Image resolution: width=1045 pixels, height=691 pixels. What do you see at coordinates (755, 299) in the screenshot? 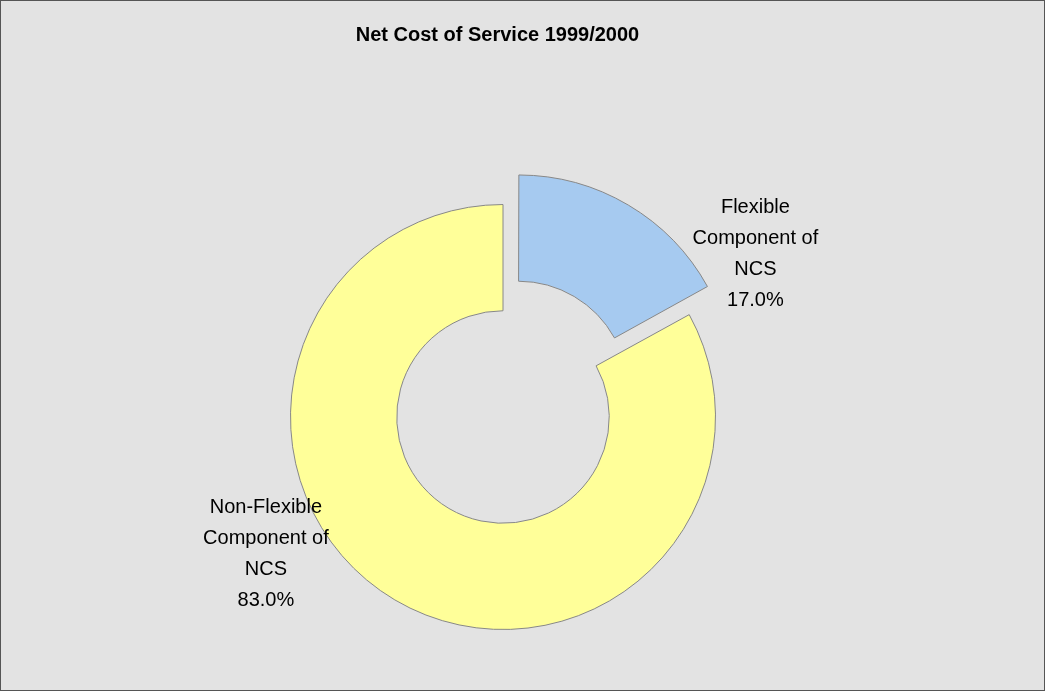
I see `data-label: 17.0%` at bounding box center [755, 299].